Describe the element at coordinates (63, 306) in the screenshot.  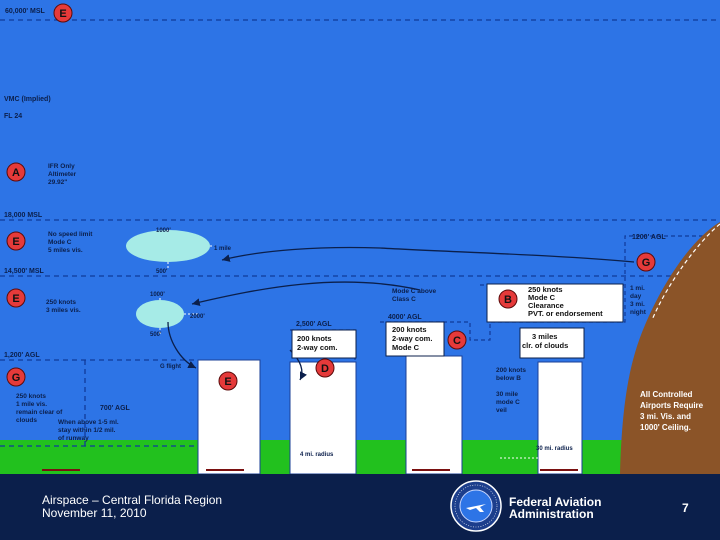
I see `note-e-250: 250 knots 3 miles vis.` at that location.